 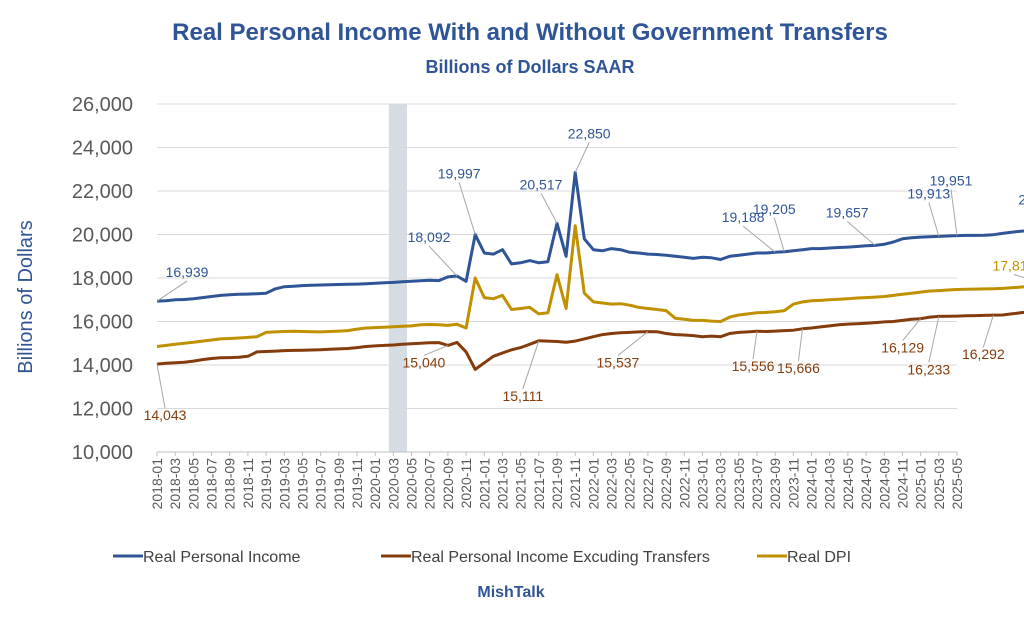 What do you see at coordinates (684, 483) in the screenshot?
I see `x-tick-label: 2022-11` at bounding box center [684, 483].